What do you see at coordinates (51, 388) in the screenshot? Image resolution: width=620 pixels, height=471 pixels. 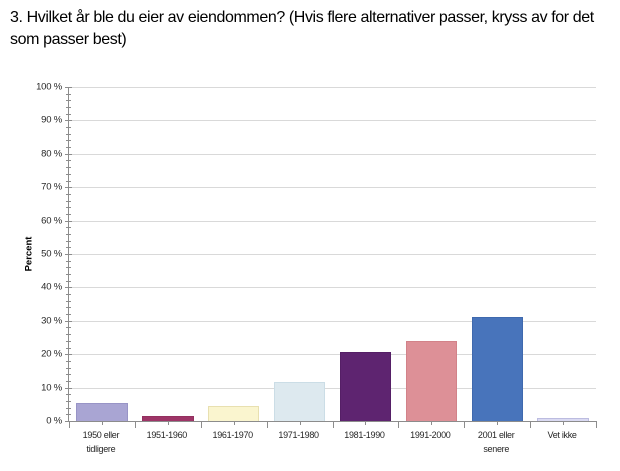 I see `y-axis-tick-label: 10 %` at bounding box center [51, 388].